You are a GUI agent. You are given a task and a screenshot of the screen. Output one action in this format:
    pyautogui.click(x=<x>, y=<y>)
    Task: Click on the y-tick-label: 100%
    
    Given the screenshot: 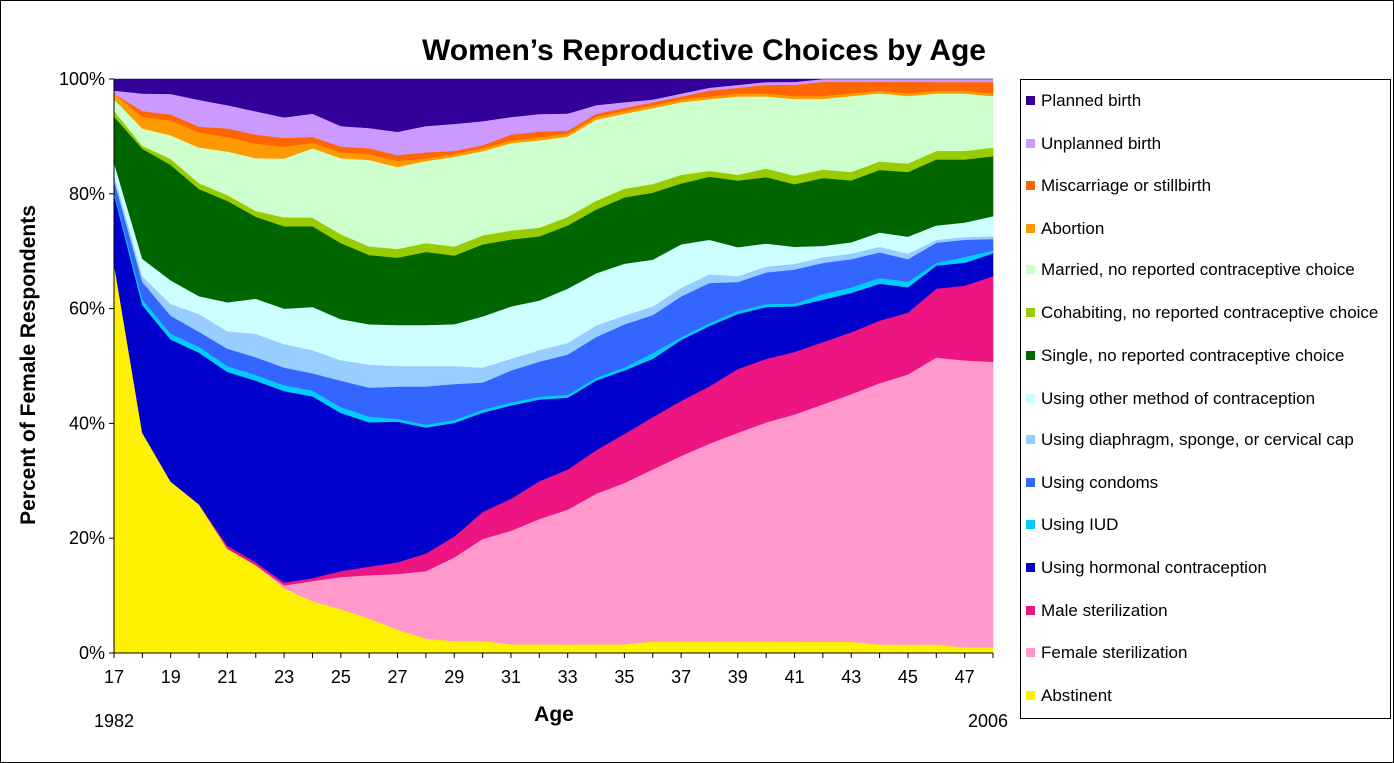 What is the action you would take?
    pyautogui.click(x=82, y=79)
    